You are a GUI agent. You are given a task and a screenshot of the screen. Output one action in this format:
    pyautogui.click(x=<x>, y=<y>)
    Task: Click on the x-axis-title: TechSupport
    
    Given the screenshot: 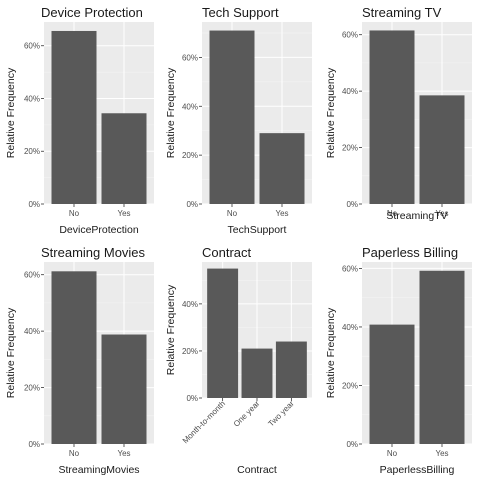 What is the action you would take?
    pyautogui.click(x=257, y=230)
    